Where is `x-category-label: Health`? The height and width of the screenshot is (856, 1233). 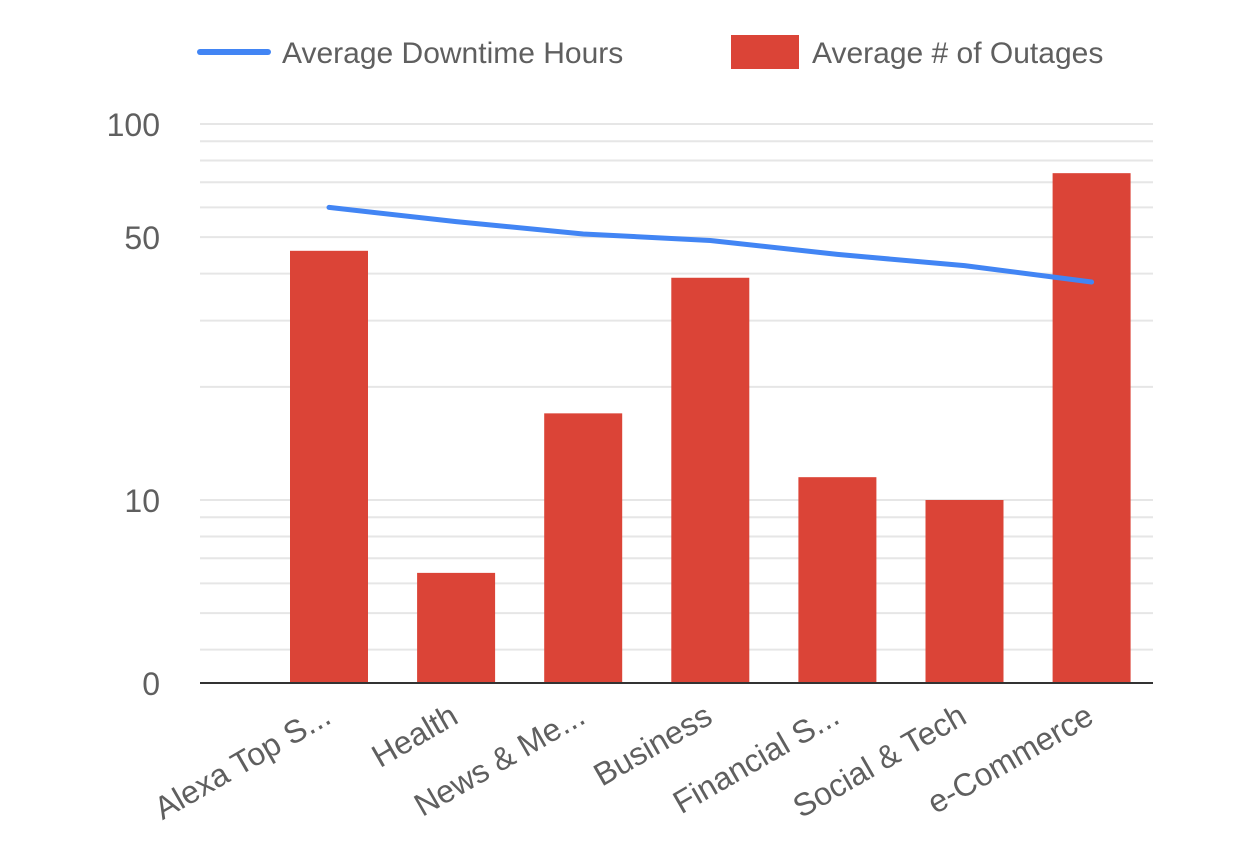
x-category-label: Health is located at coordinates (414, 735).